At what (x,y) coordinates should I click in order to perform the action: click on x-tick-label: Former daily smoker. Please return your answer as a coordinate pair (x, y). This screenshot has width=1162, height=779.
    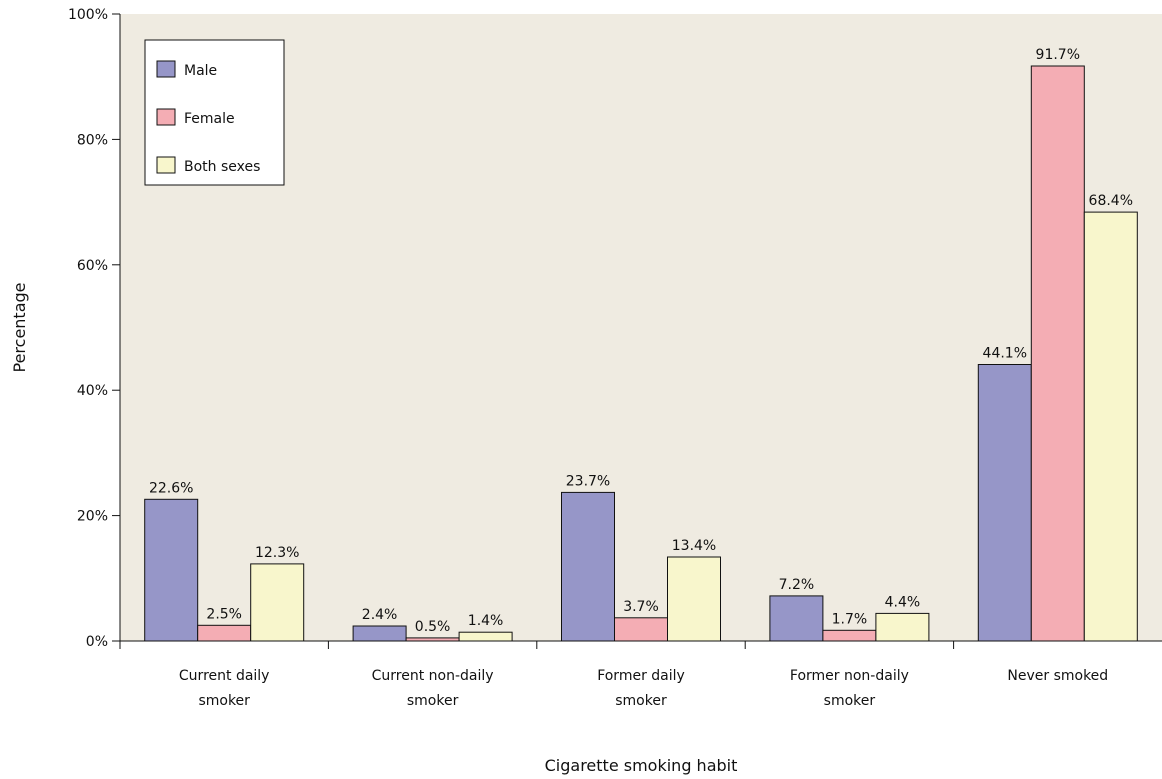
    Looking at the image, I should click on (641, 688).